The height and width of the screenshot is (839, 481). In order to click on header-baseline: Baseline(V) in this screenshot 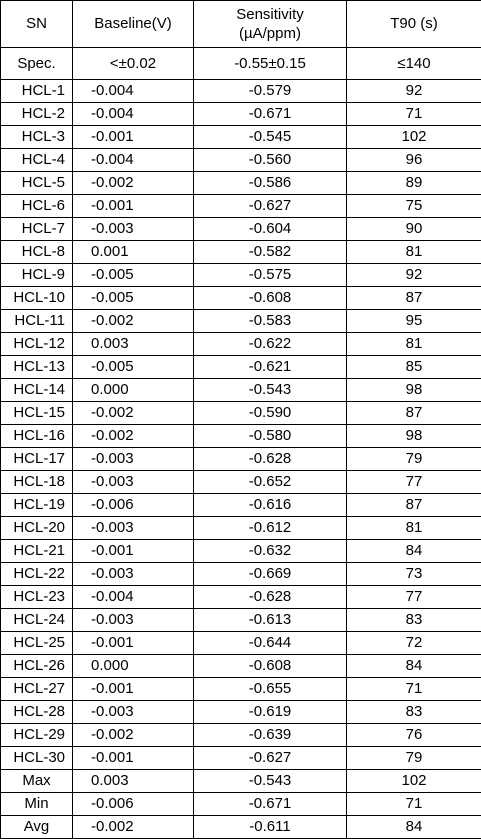, I will do `click(133, 24)`.